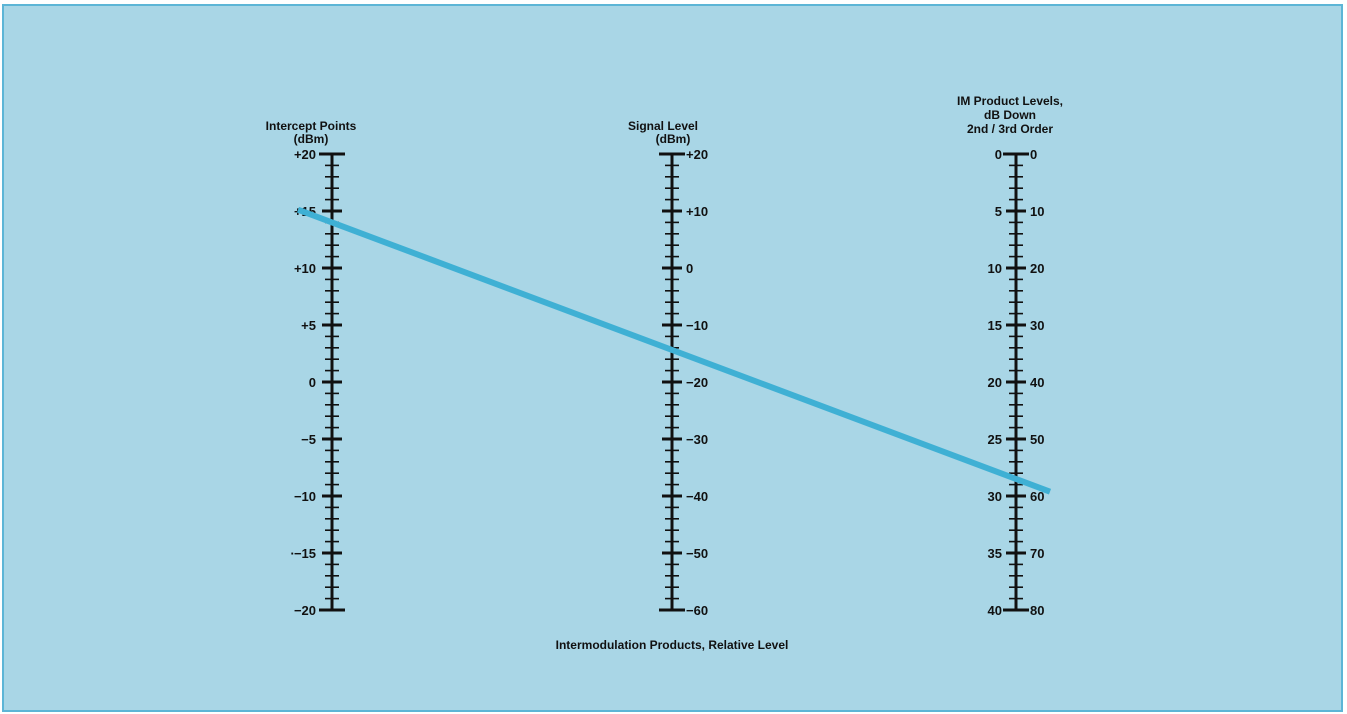 This screenshot has height=714, width=1347. I want to click on signal-ticks, so click(672, 382).